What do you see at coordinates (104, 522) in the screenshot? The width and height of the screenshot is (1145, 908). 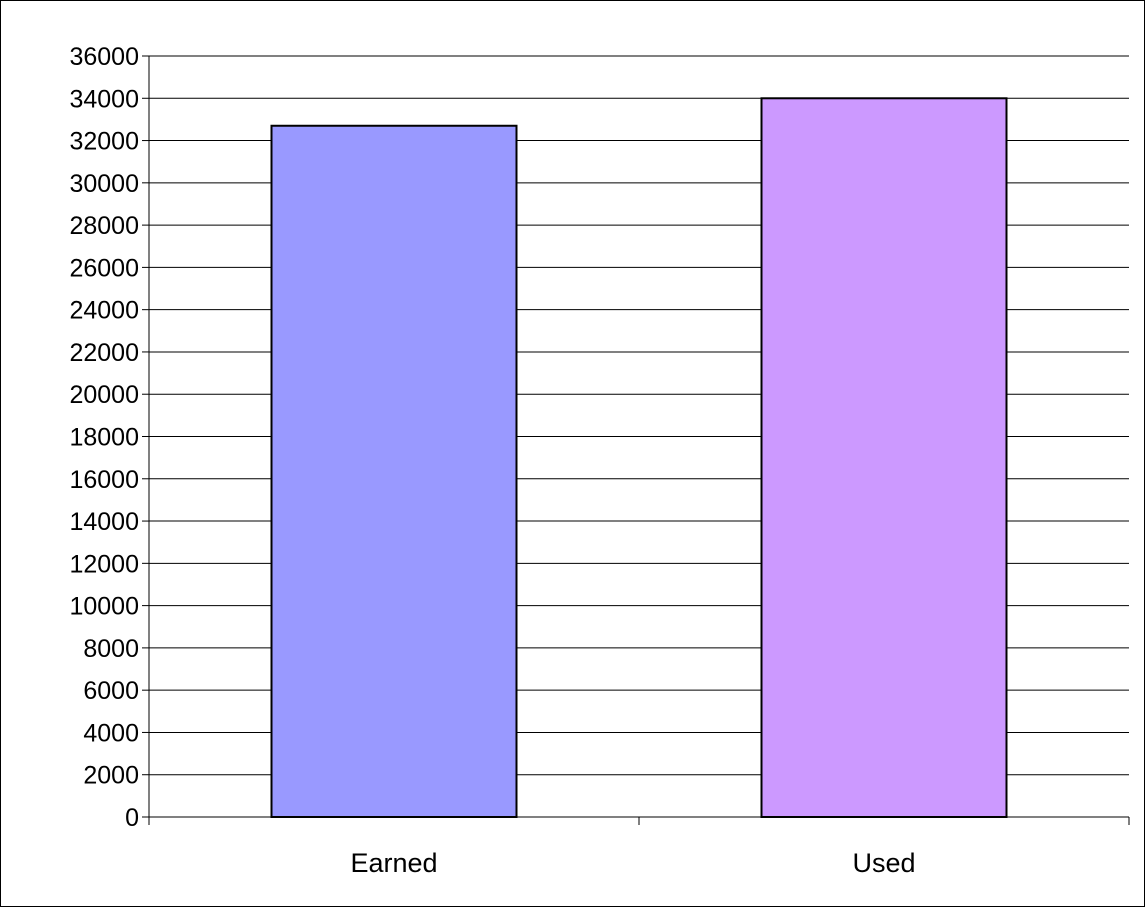 I see `y-tick-label: 14000` at bounding box center [104, 522].